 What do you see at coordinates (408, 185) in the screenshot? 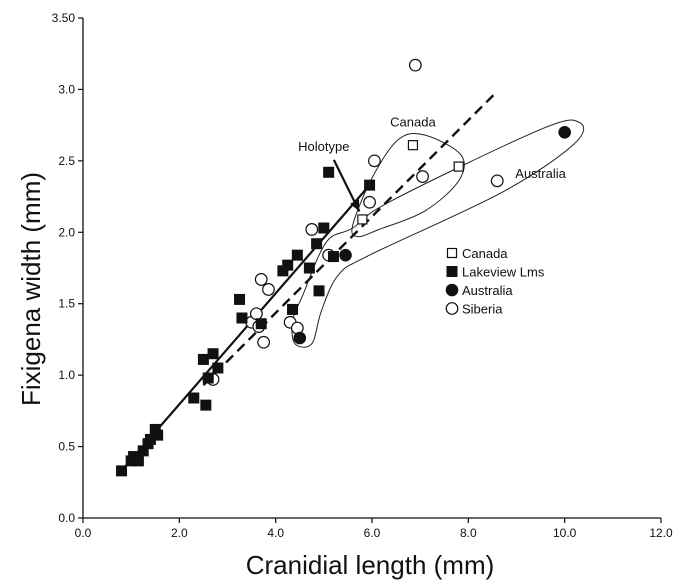
I see `envelope-canada` at bounding box center [408, 185].